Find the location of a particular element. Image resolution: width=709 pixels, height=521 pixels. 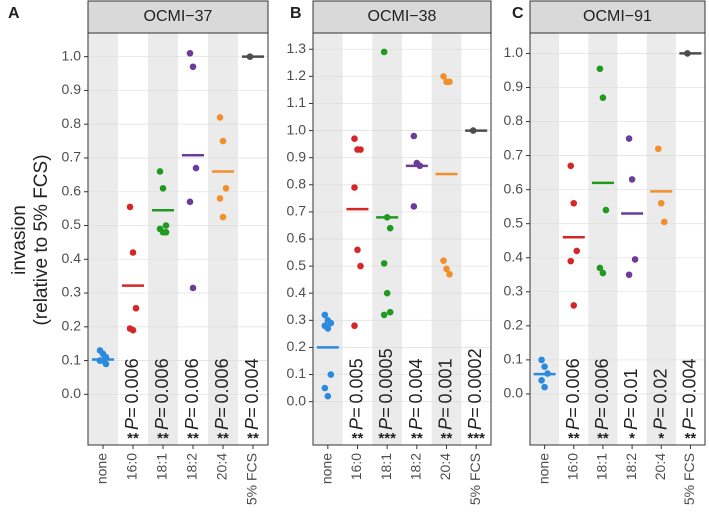

panel-label: B is located at coordinates (296, 13).